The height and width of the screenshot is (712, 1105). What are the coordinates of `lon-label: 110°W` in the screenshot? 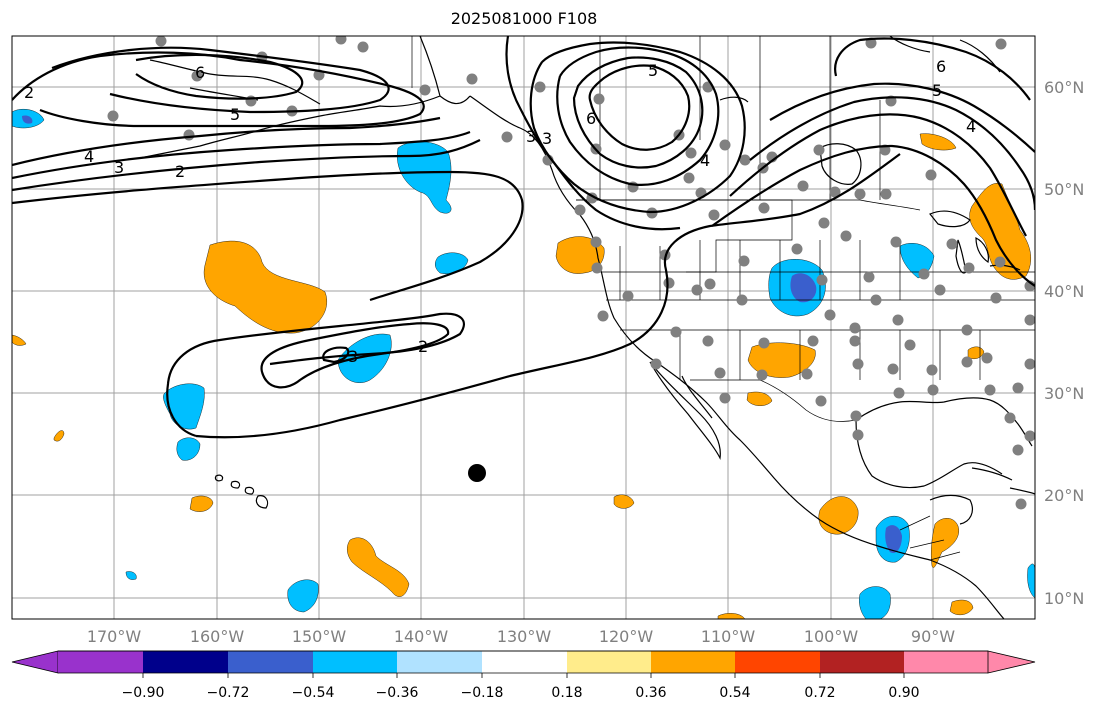 It's located at (728, 636).